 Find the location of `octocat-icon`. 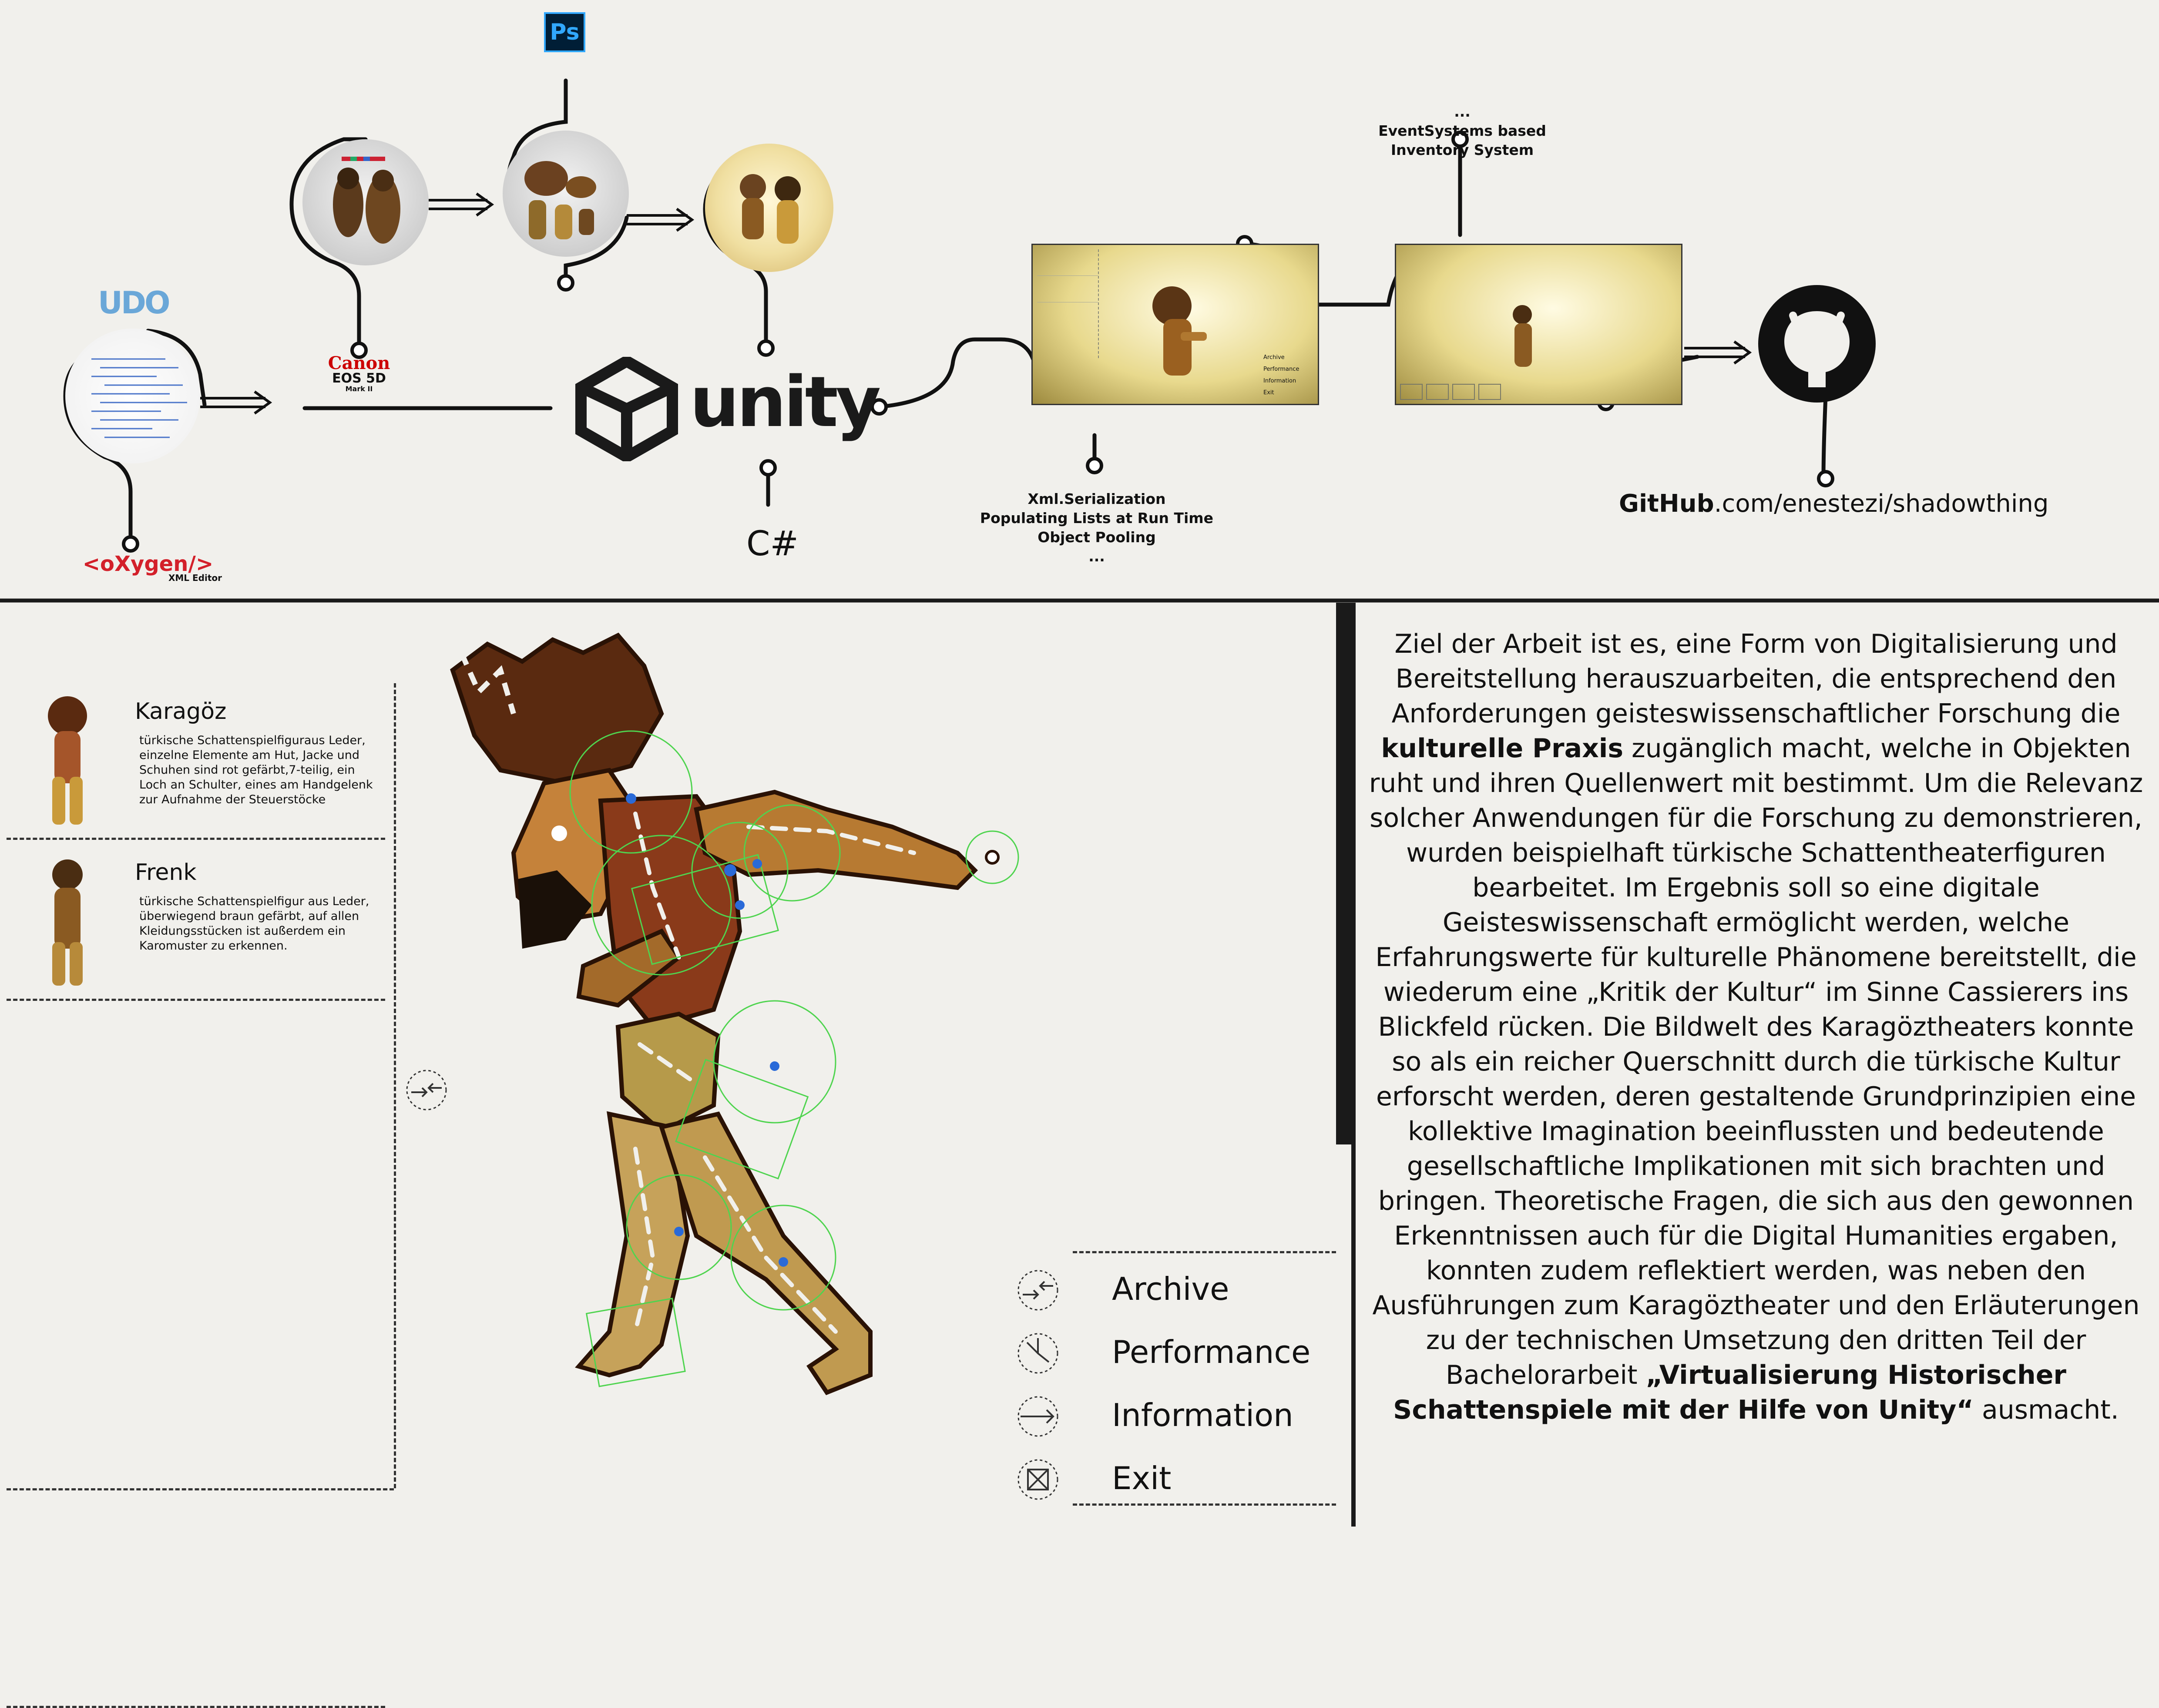

octocat-icon is located at coordinates (1817, 349).